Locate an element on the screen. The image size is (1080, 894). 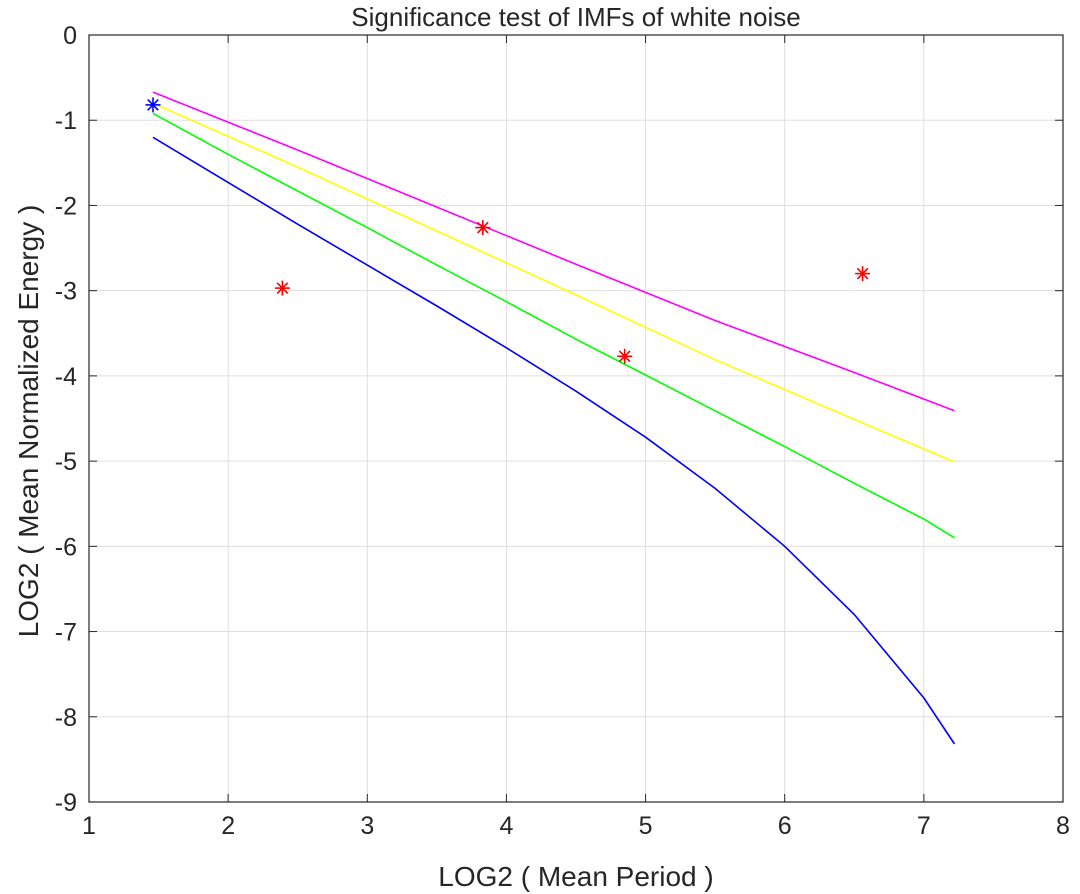
y-axis-label: LOG2 ( Mean Normalized Energy ) is located at coordinates (28, 421).